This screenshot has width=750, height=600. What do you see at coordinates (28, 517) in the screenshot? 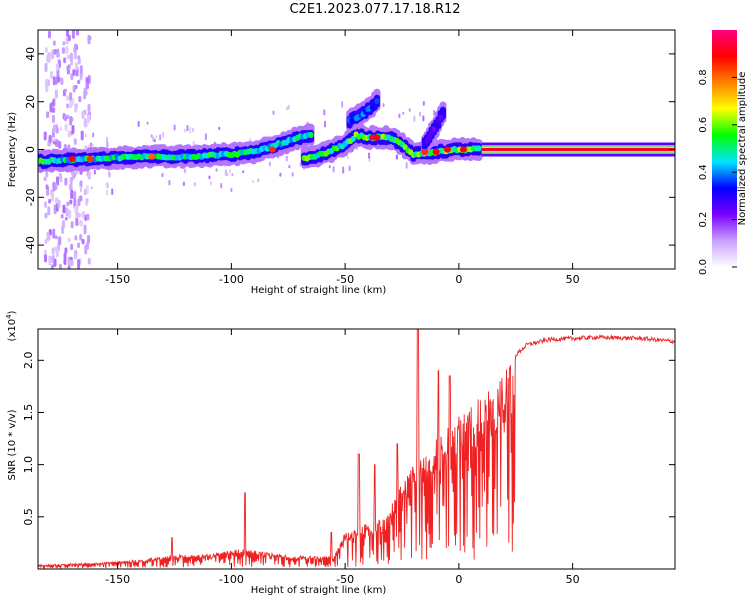
I see `snr-y-tick-label: 0.5` at bounding box center [28, 517].